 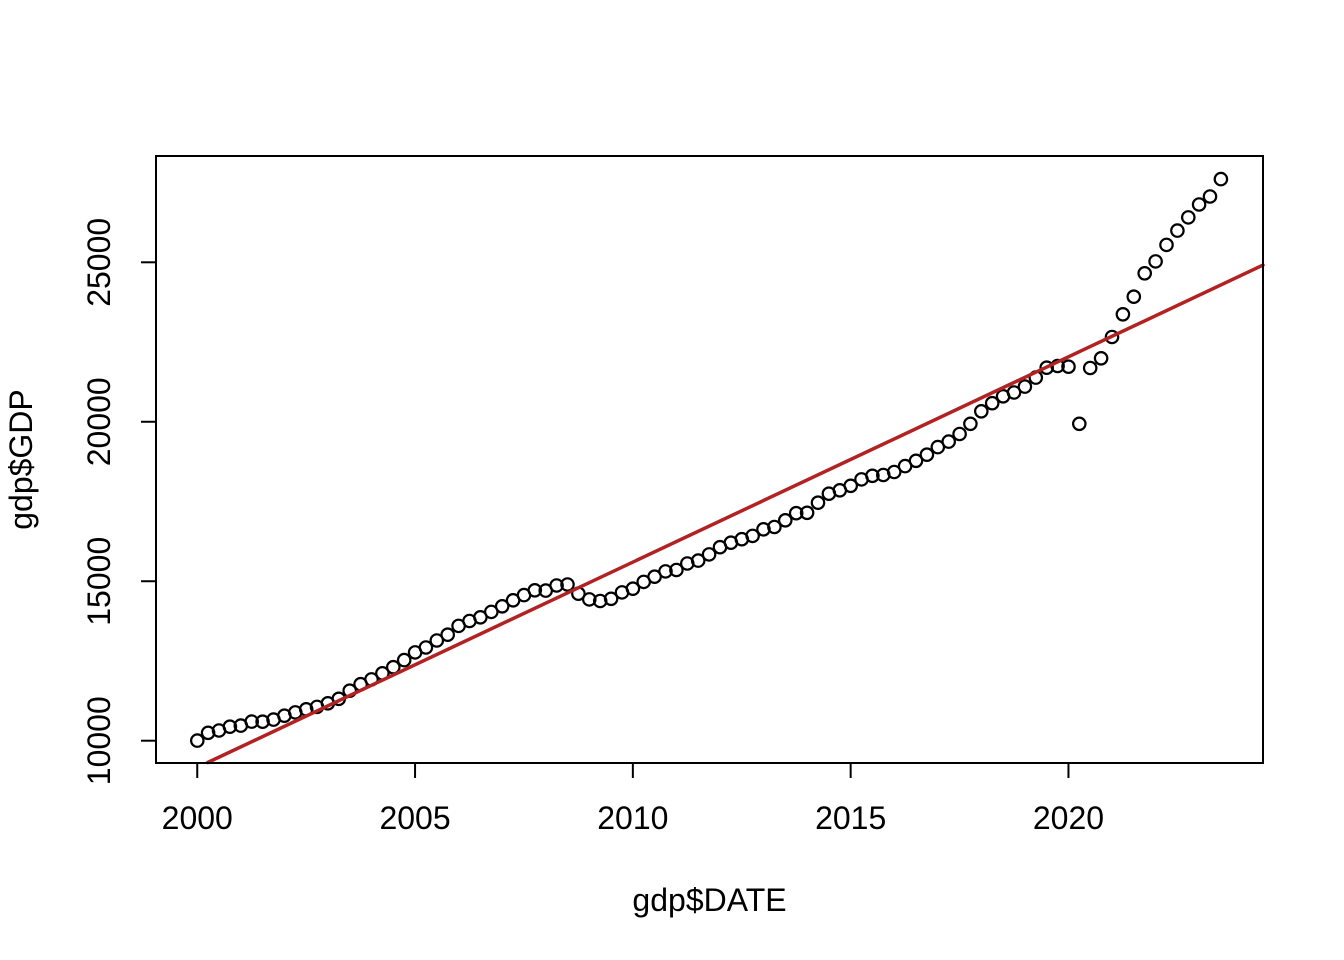 I want to click on y-axis-title: gdp$GDP, so click(x=21, y=459).